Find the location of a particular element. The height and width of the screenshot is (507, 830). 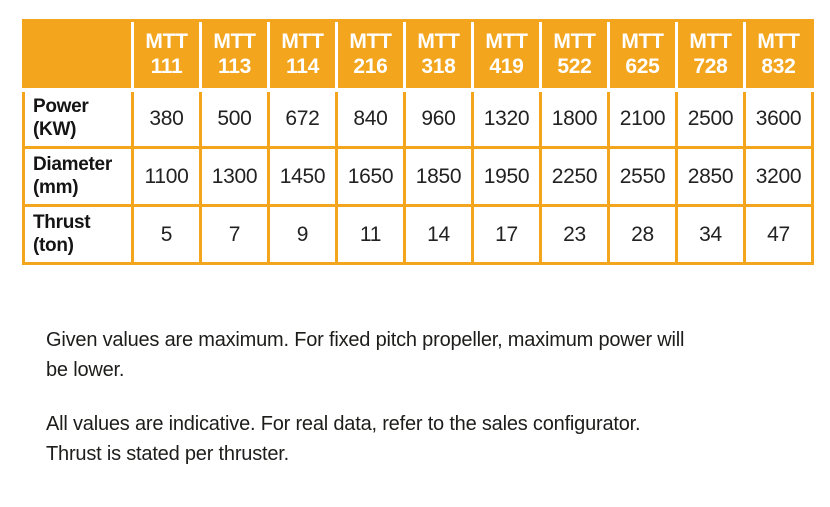

diameter-value-cell: 1450 is located at coordinates (302, 176).